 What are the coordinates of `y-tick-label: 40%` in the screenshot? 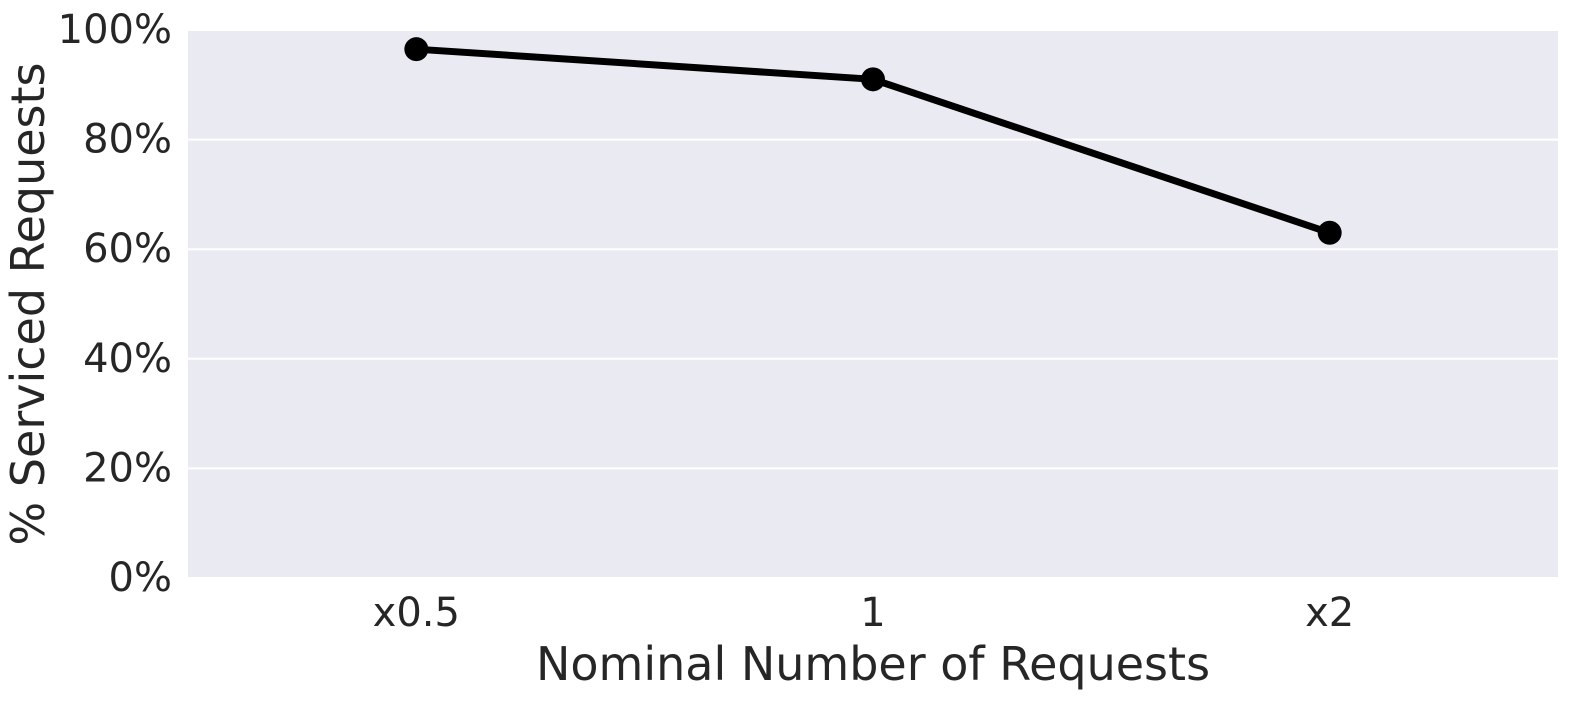 It's located at (127, 359).